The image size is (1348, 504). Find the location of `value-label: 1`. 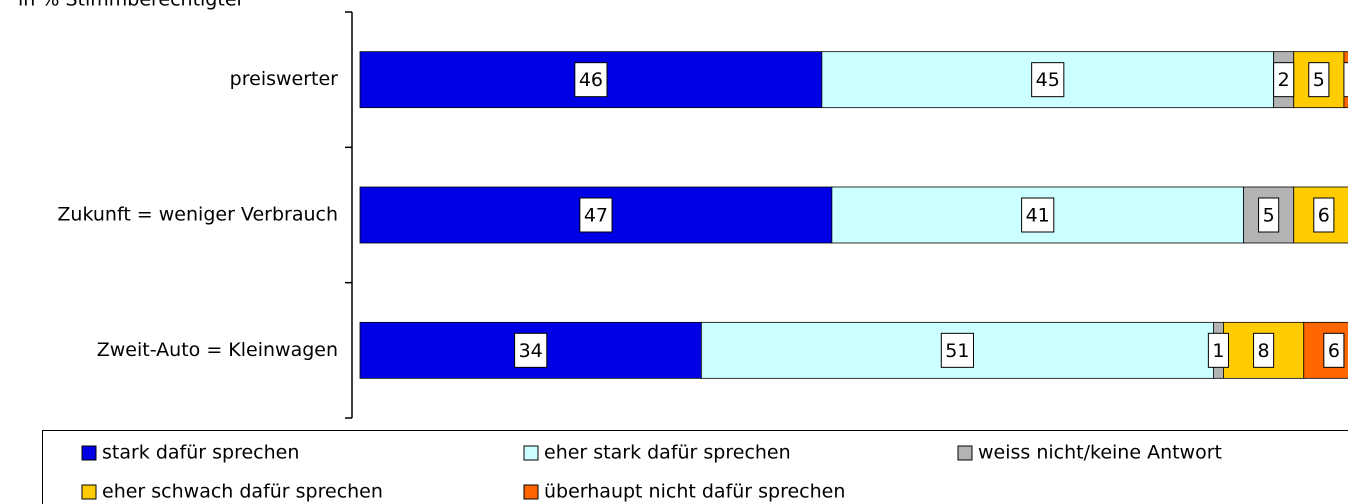

value-label: 1 is located at coordinates (1218, 351).